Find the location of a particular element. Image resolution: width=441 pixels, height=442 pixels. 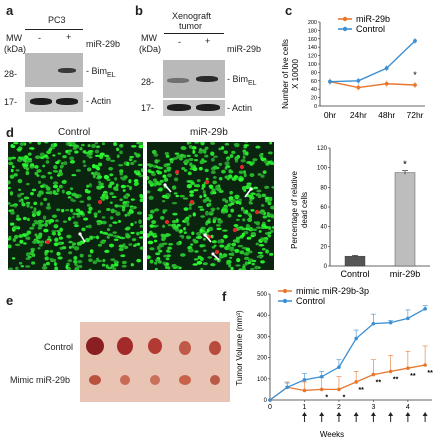

chart-d-ytick-label: 80 is located at coordinates (323, 188).